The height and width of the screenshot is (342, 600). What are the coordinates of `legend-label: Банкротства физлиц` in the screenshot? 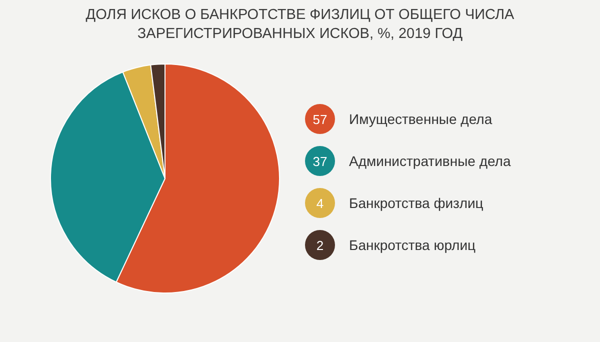 It's located at (416, 203).